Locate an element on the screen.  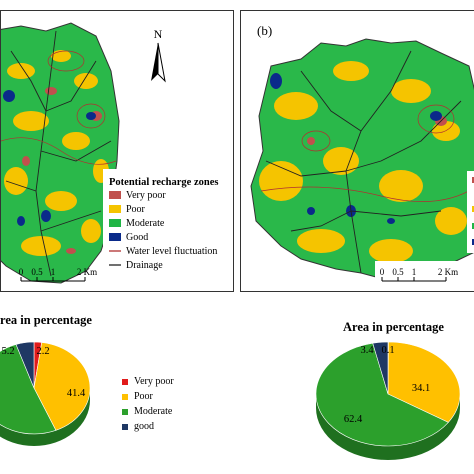
pie-legend-item: good is located at coordinates (148, 426).